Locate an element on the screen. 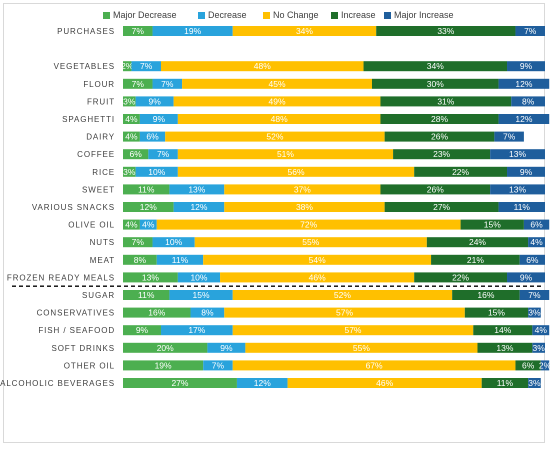 This screenshot has height=449, width=550. category-label: FISH / SEAFOOD is located at coordinates (76, 330).